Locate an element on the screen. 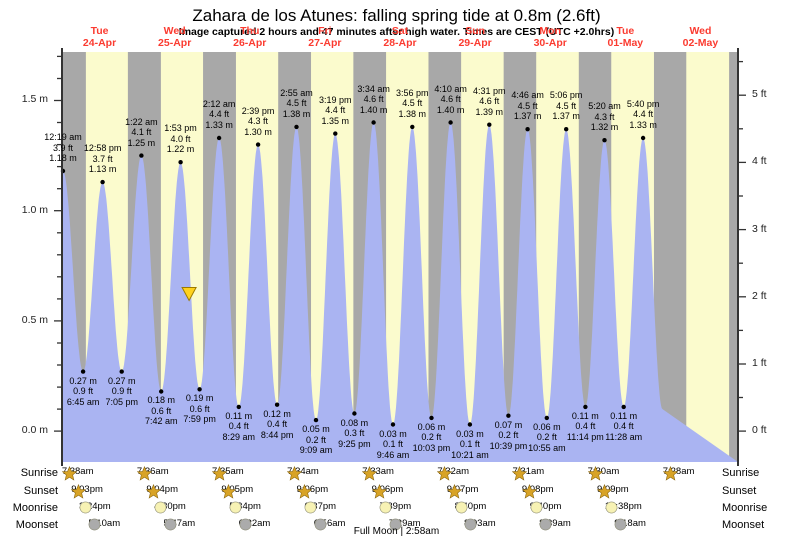 Image resolution: width=793 pixels, height=539 pixels. sunrise-event: 7:32am is located at coordinates (453, 473).